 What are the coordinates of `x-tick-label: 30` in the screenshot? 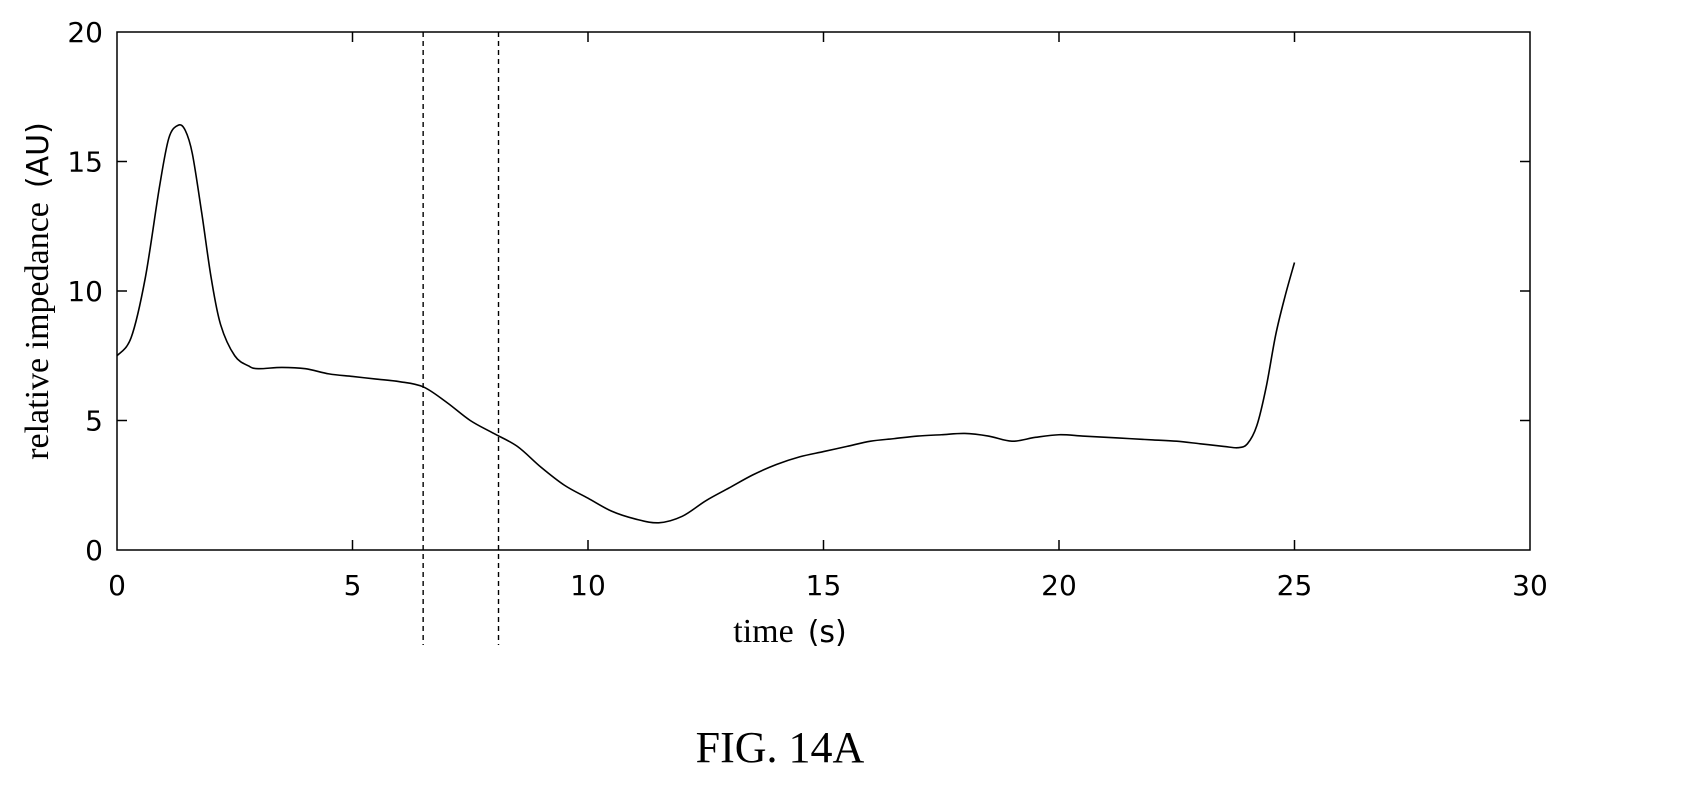 It's located at (1530, 585).